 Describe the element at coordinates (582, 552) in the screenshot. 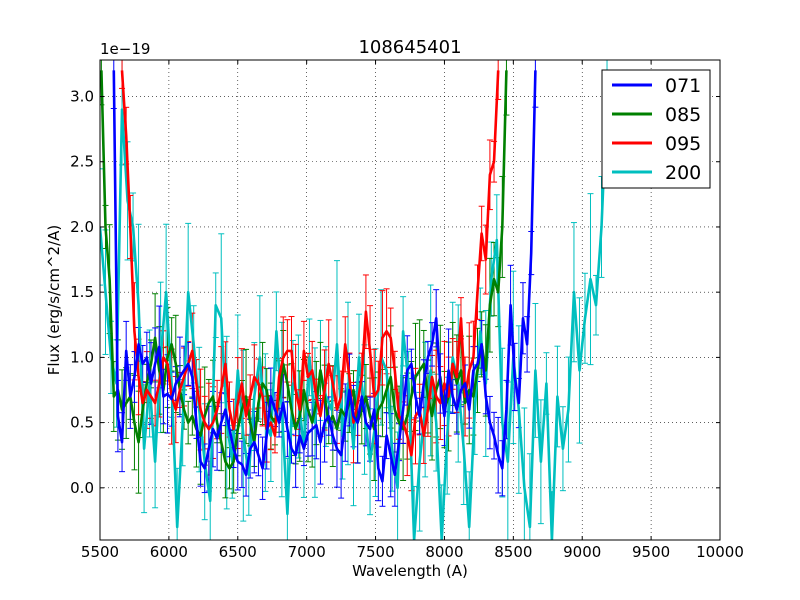

I see `x-tick-label: 9000` at that location.